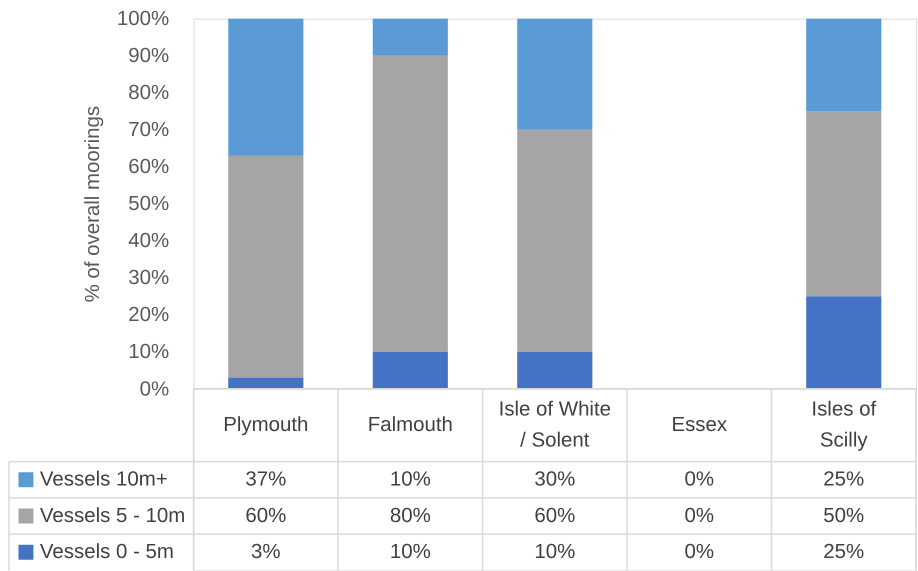 The image size is (918, 571). Describe the element at coordinates (266, 552) in the screenshot. I see `data-label: 3%` at that location.